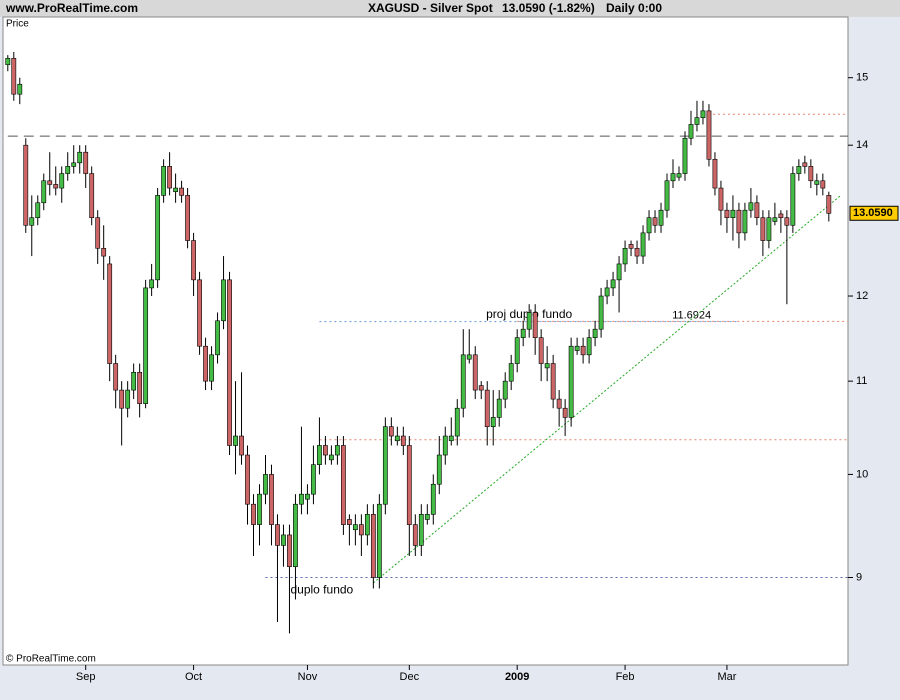 This screenshot has width=900, height=700. What do you see at coordinates (862, 474) in the screenshot?
I see `y-tick-label: 10` at bounding box center [862, 474].